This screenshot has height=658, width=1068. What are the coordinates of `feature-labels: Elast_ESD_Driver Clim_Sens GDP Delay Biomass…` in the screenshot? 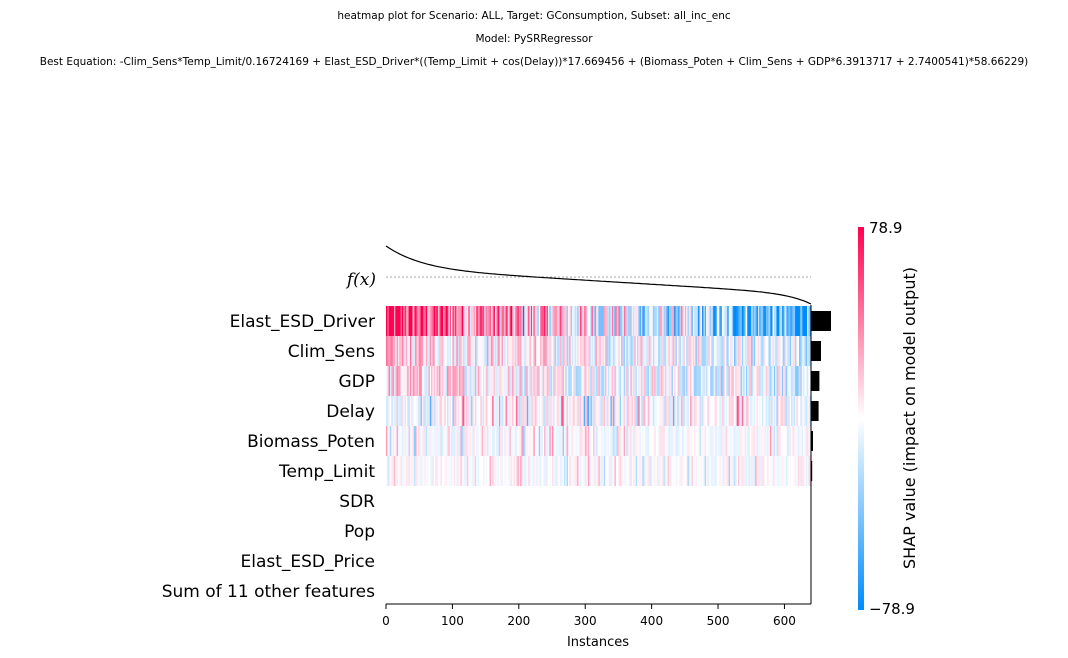 It's located at (269, 457).